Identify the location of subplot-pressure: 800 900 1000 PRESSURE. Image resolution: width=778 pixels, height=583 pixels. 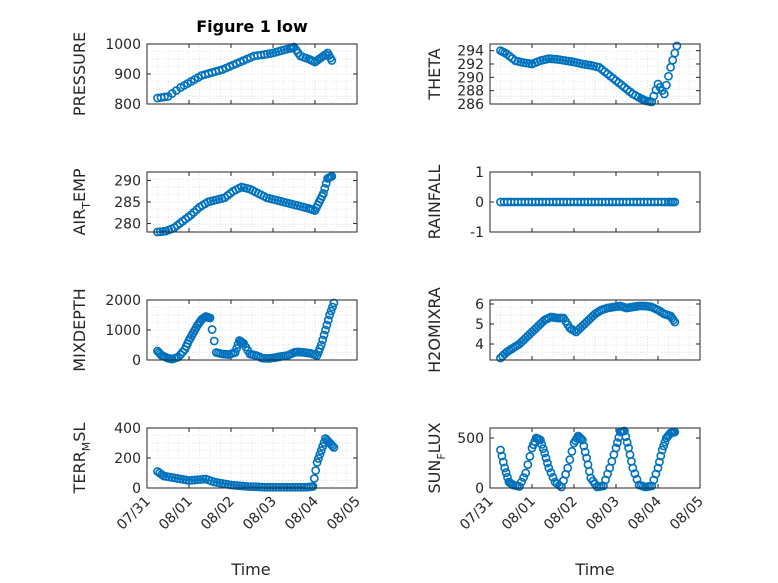
(214, 74).